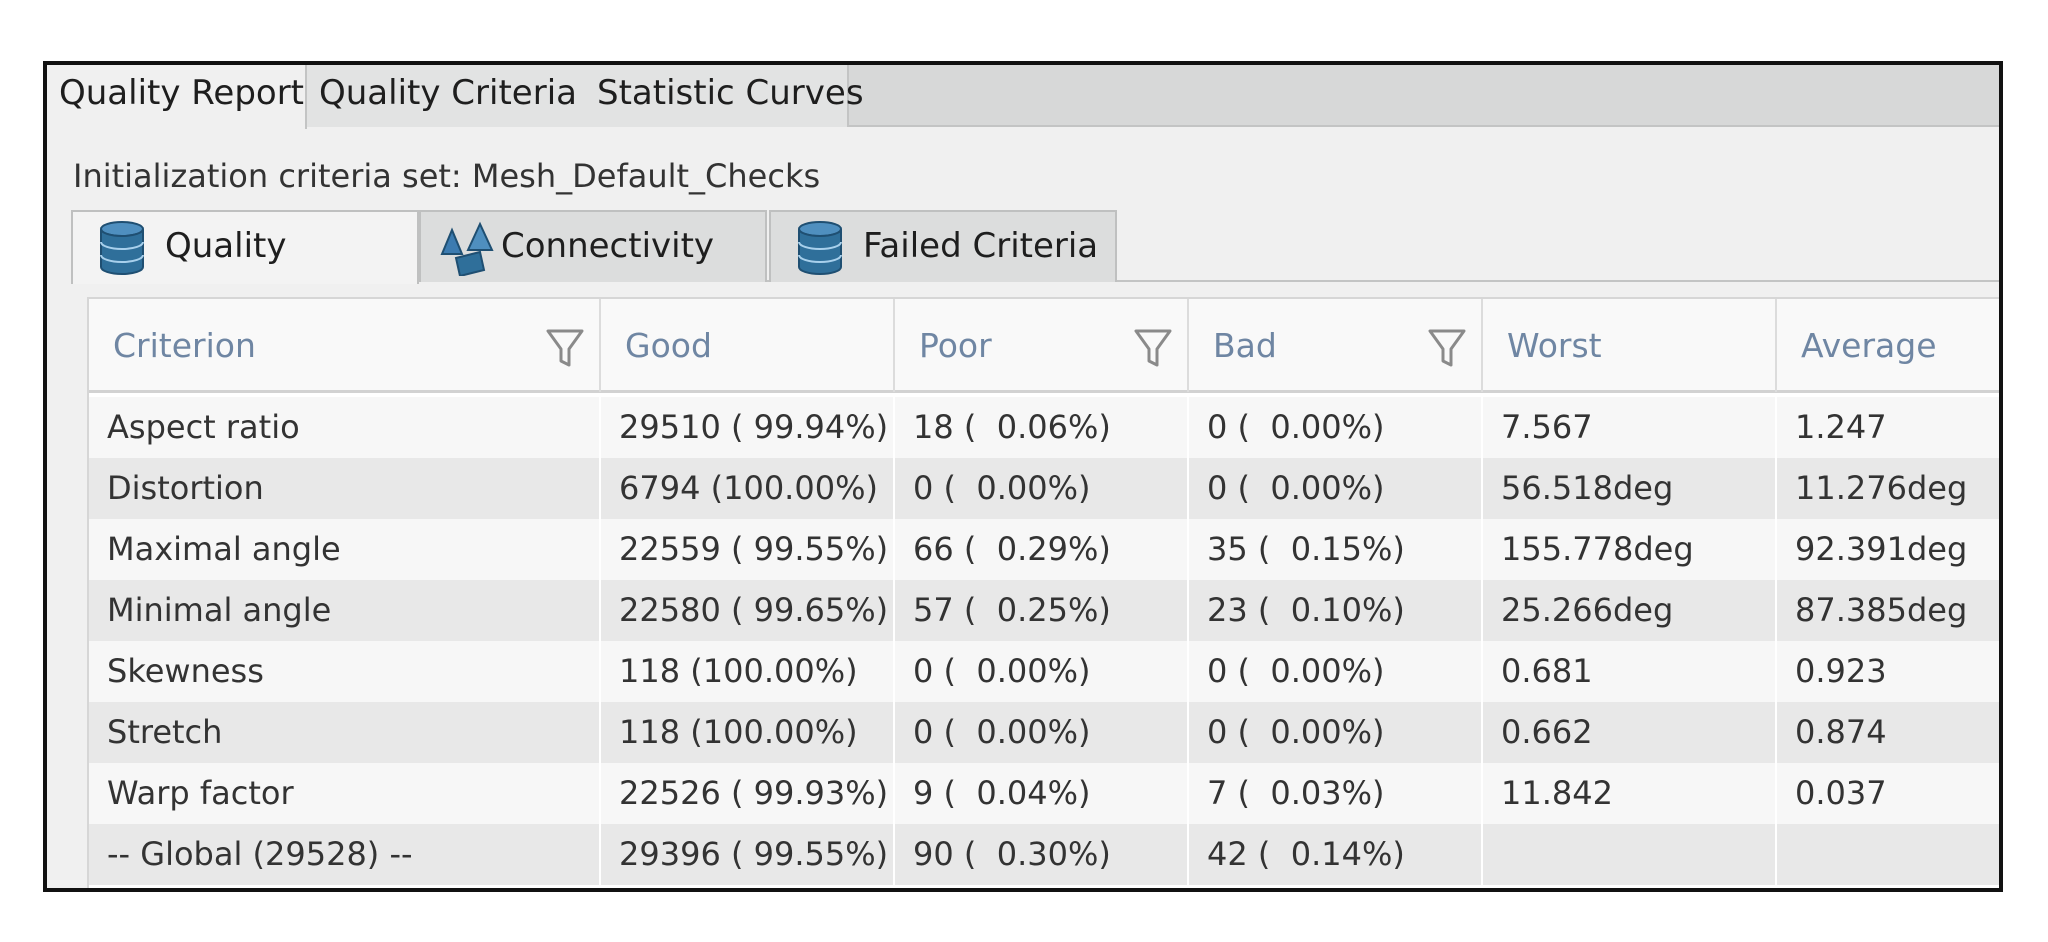 The image size is (2048, 942). I want to click on cell-average: 87.385deg, so click(1888, 610).